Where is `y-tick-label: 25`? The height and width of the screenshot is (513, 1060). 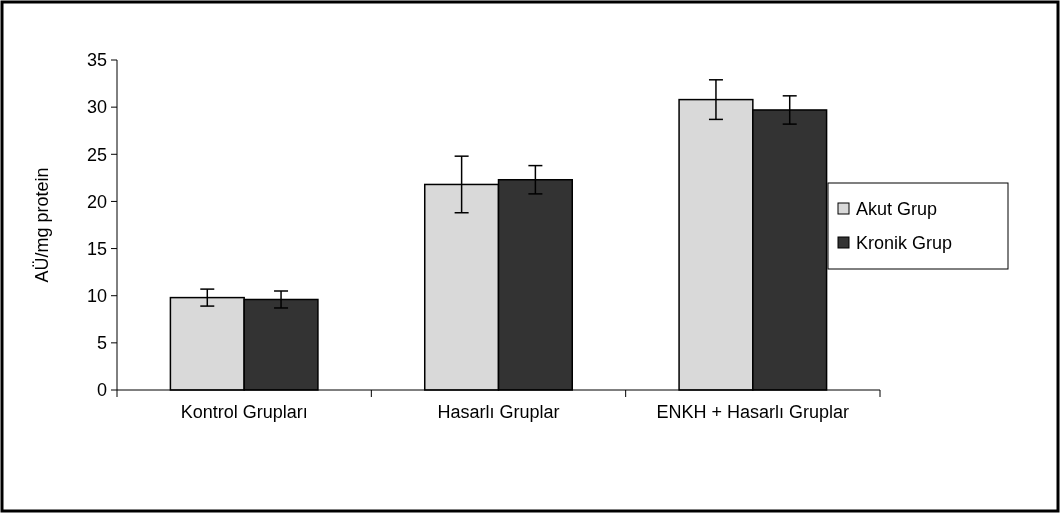 y-tick-label: 25 is located at coordinates (96, 154).